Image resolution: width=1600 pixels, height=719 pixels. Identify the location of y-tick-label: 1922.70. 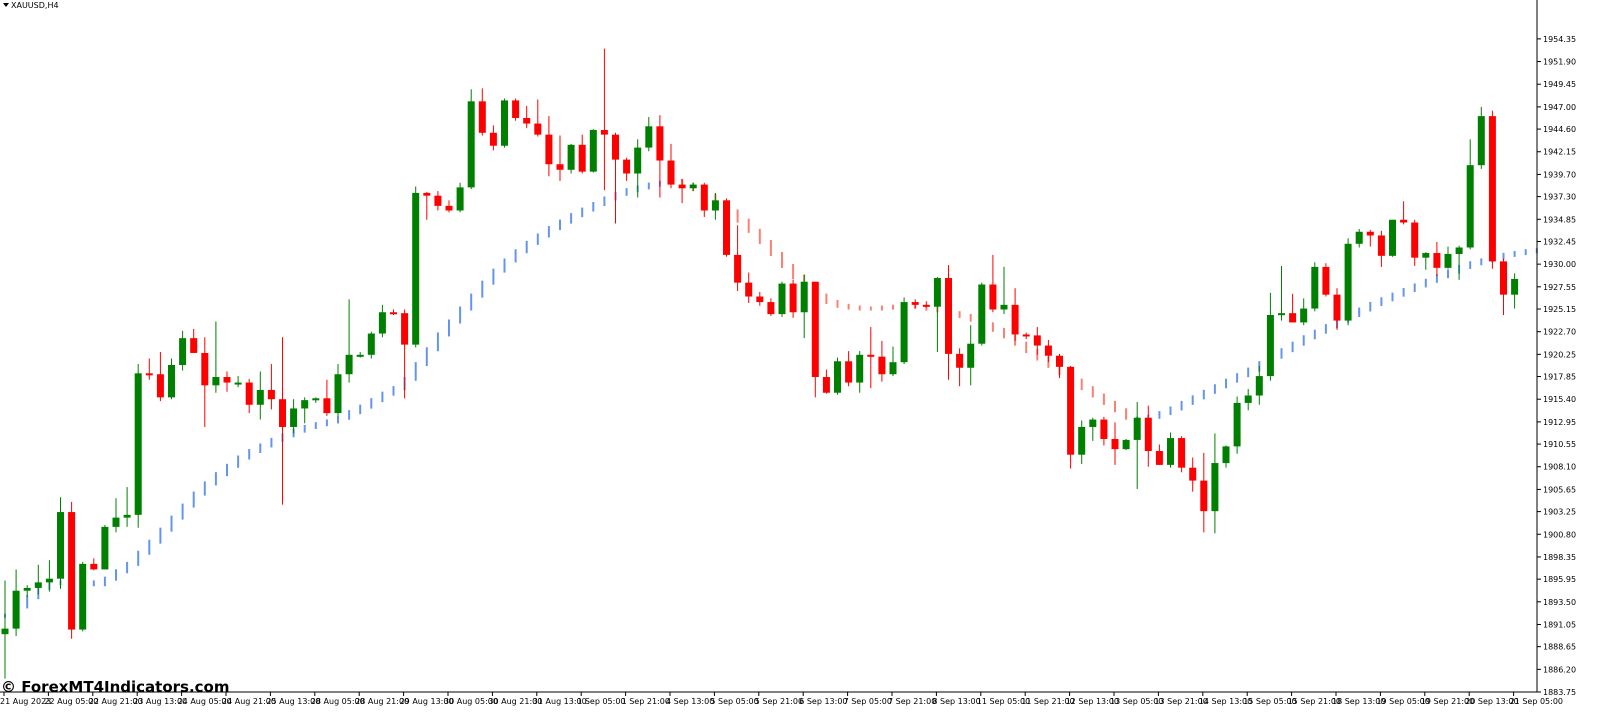
(1559, 332).